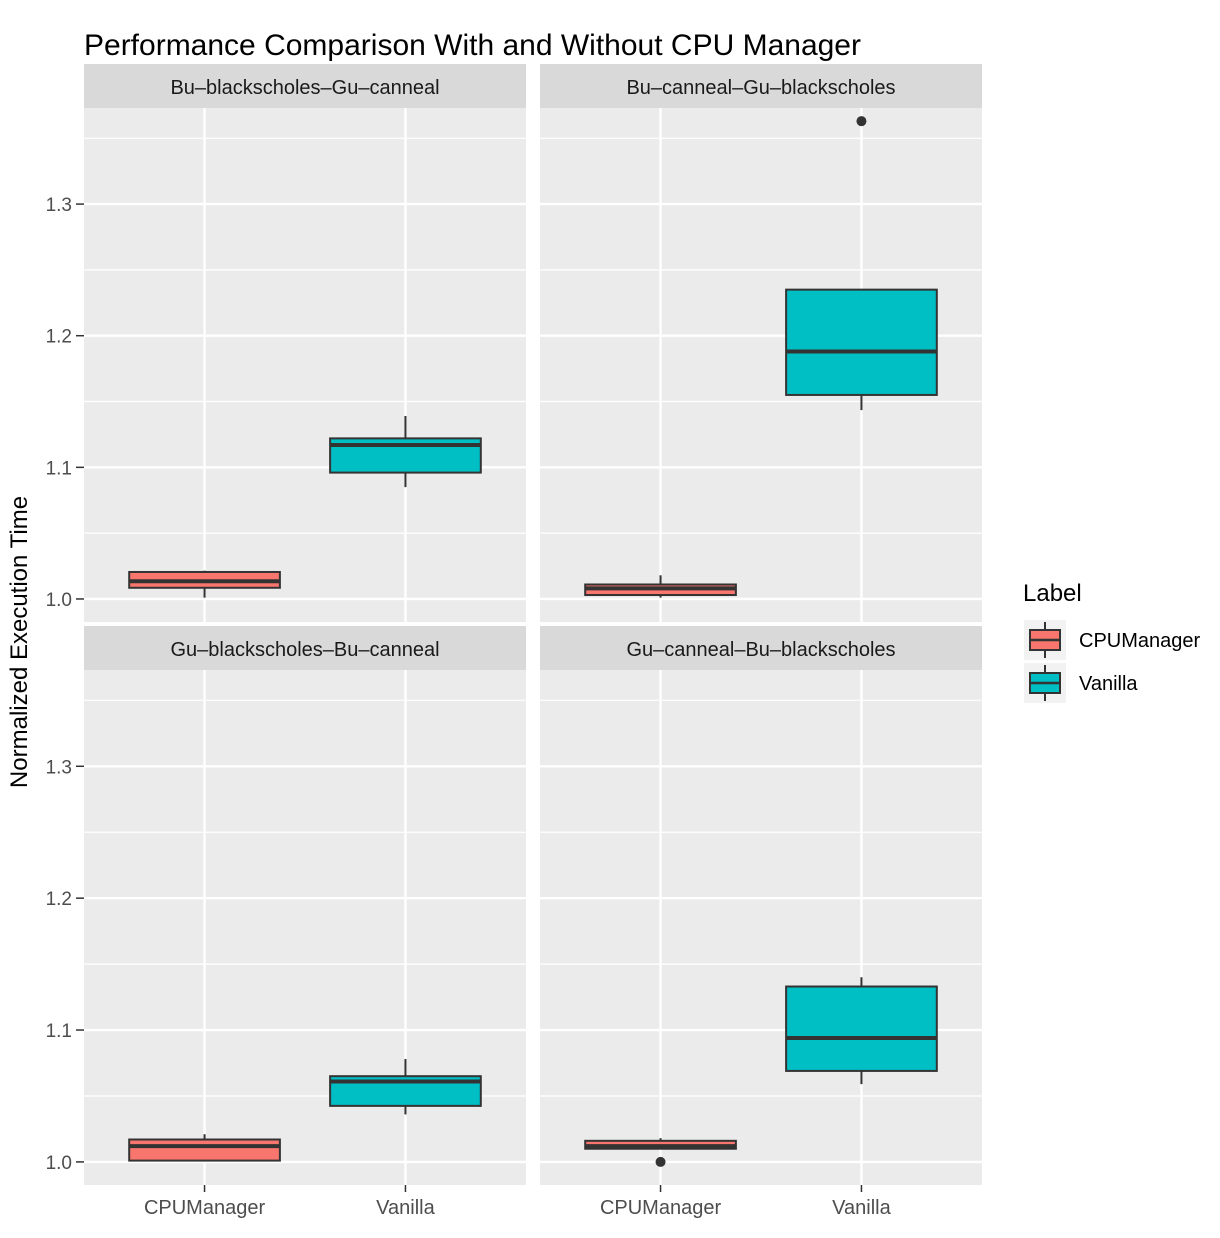  Describe the element at coordinates (19, 642) in the screenshot. I see `y-axis-title: Normalized Execution Time` at that location.